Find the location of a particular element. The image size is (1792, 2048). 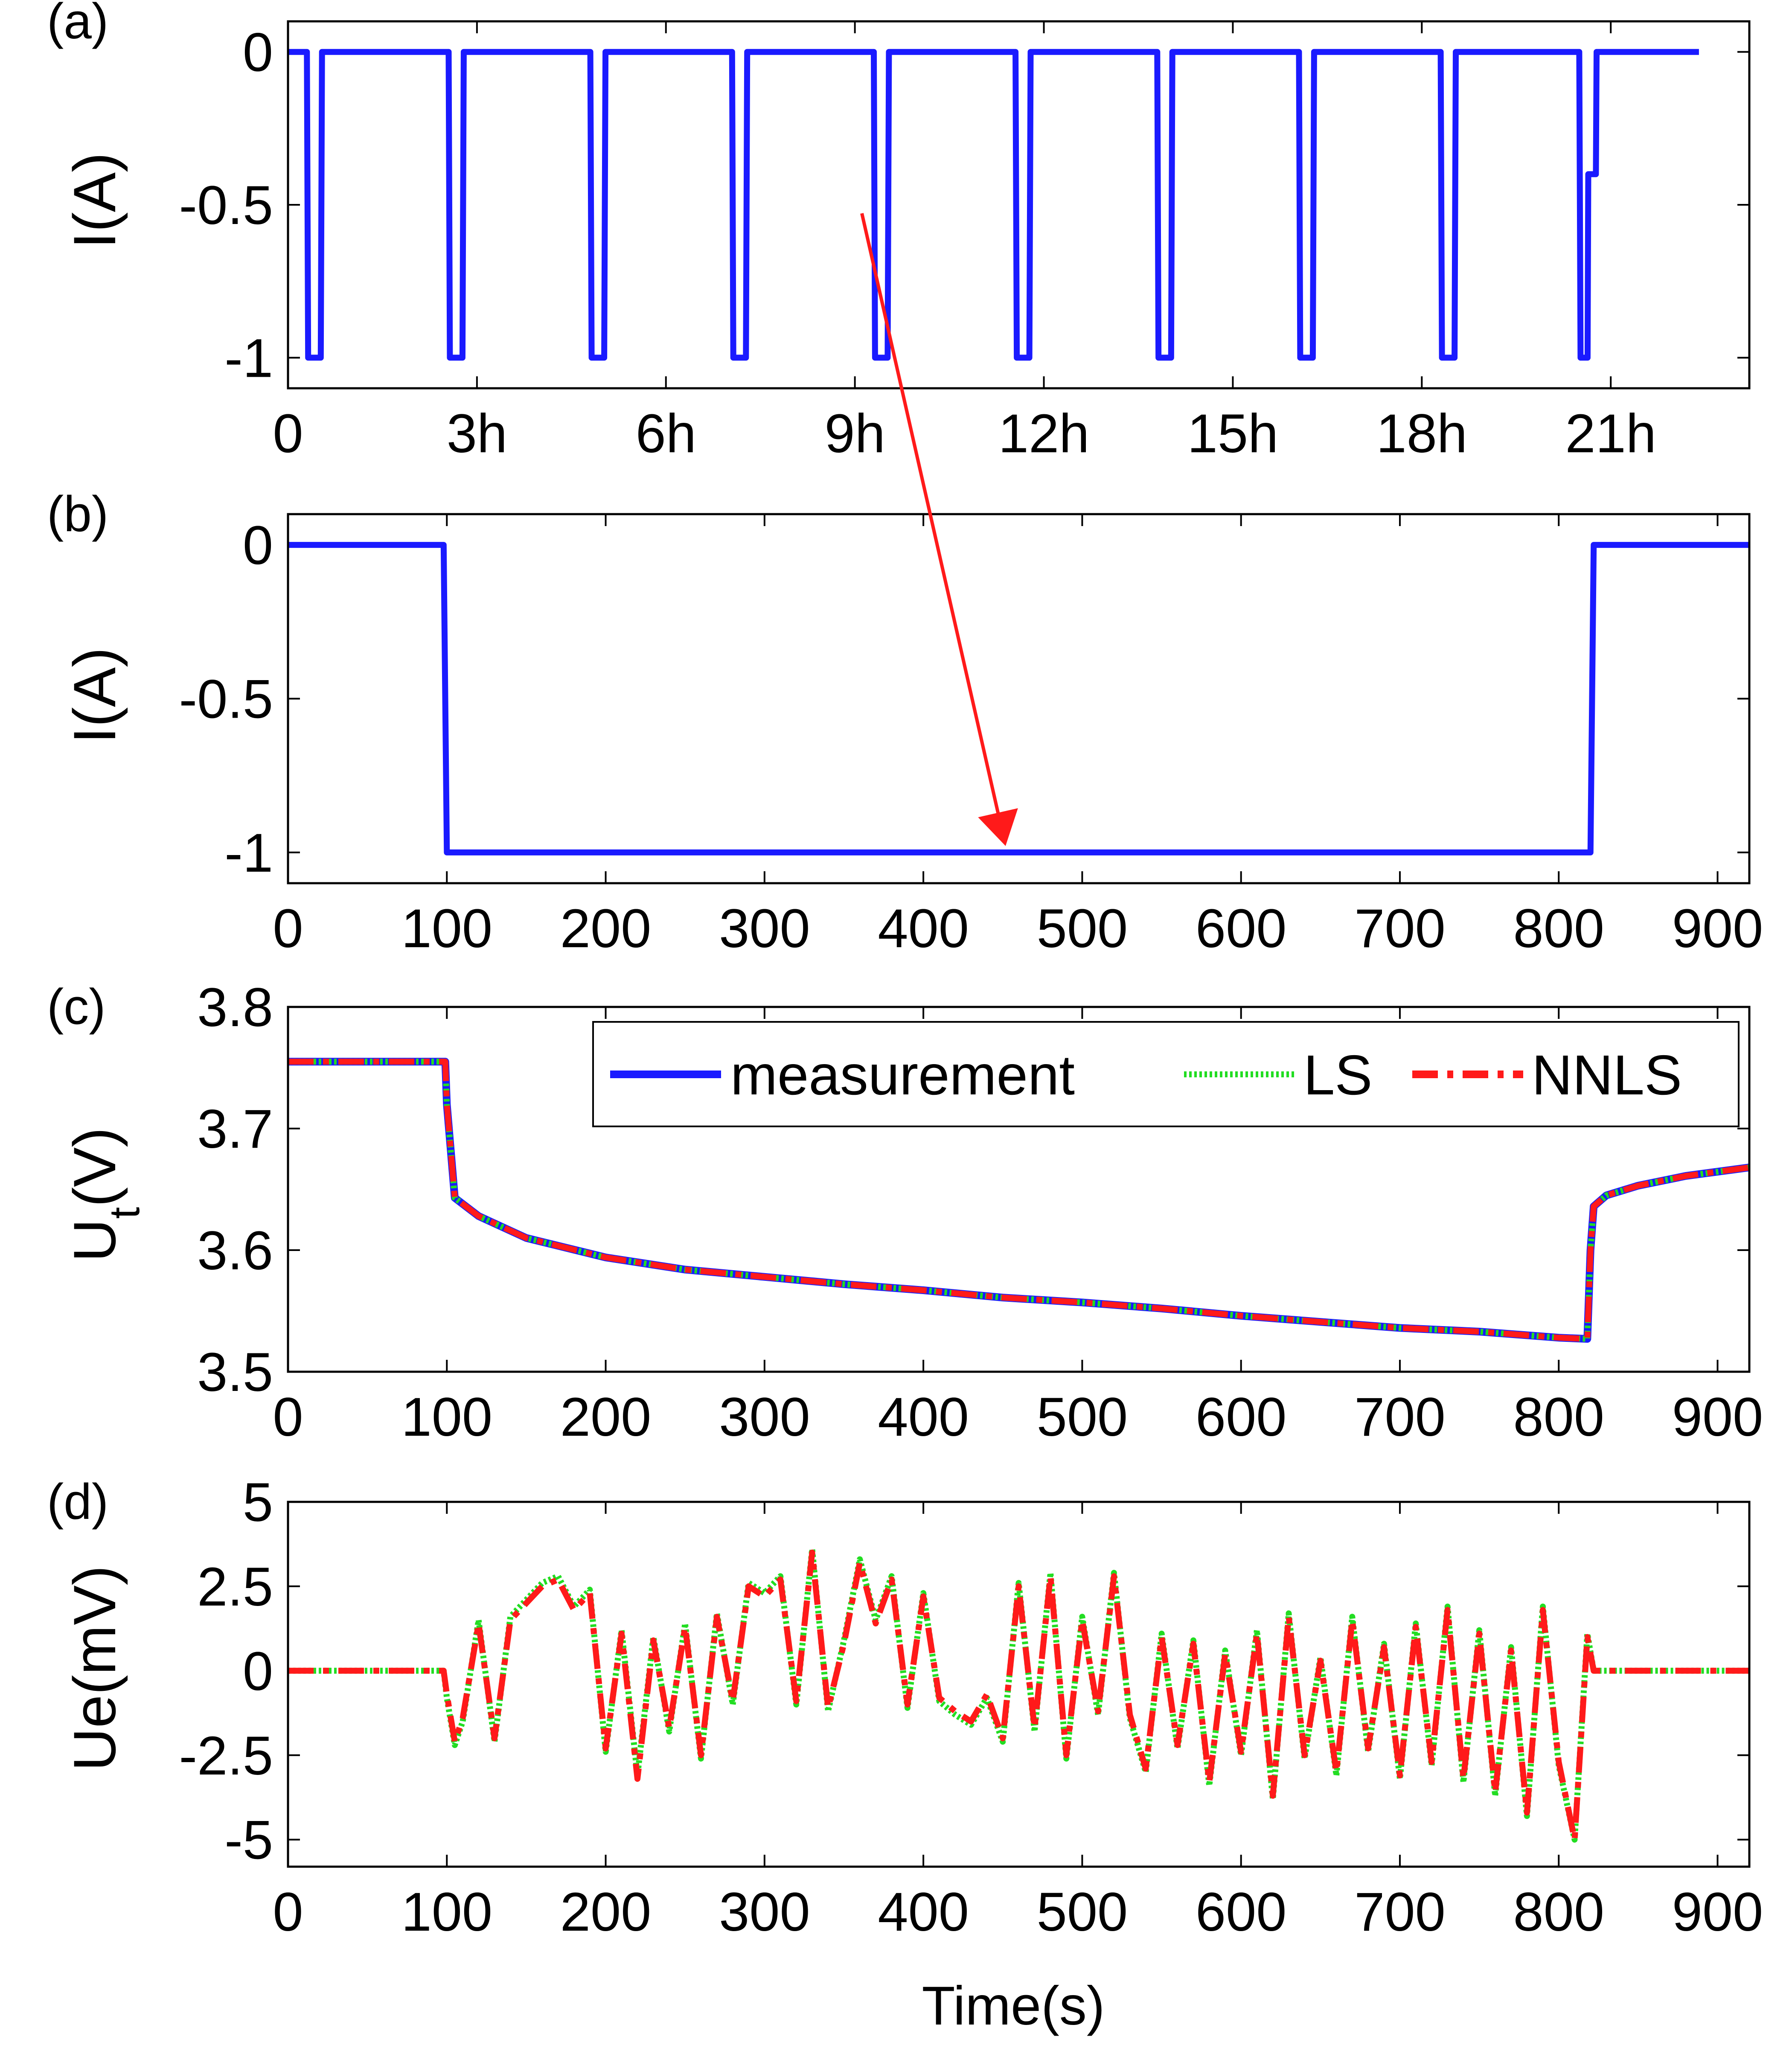

x-tick-label-b-0: 0 is located at coordinates (288, 929).